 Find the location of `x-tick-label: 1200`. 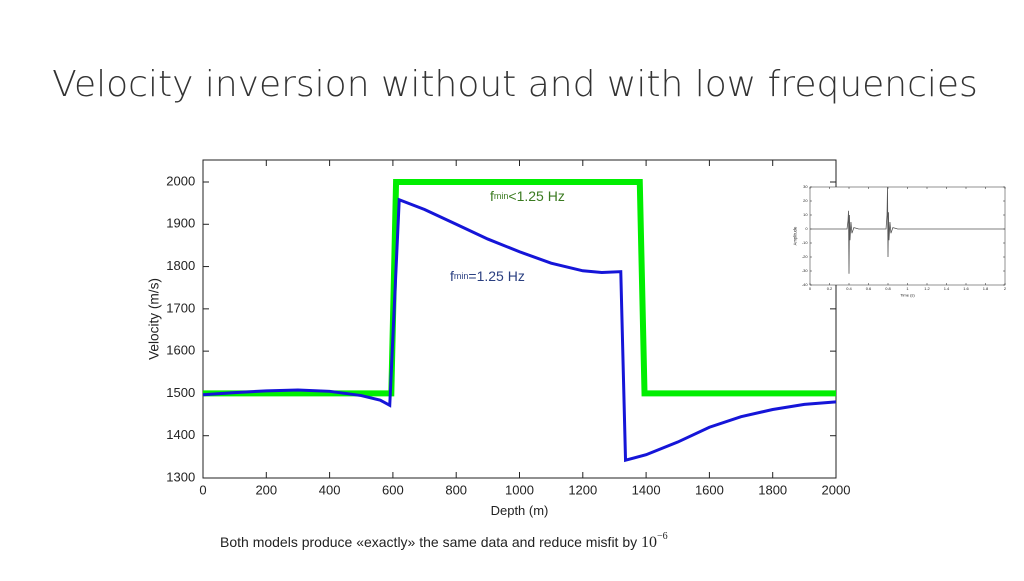

x-tick-label: 1200 is located at coordinates (582, 489).